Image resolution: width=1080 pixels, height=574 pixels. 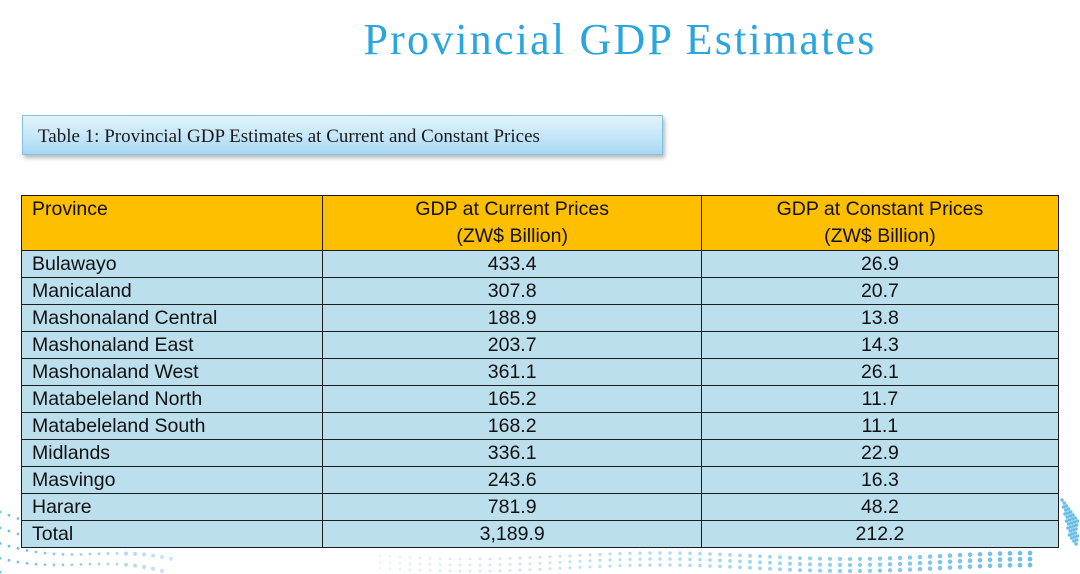 I want to click on table-row: Midlands 336.1 22.9, so click(x=540, y=453).